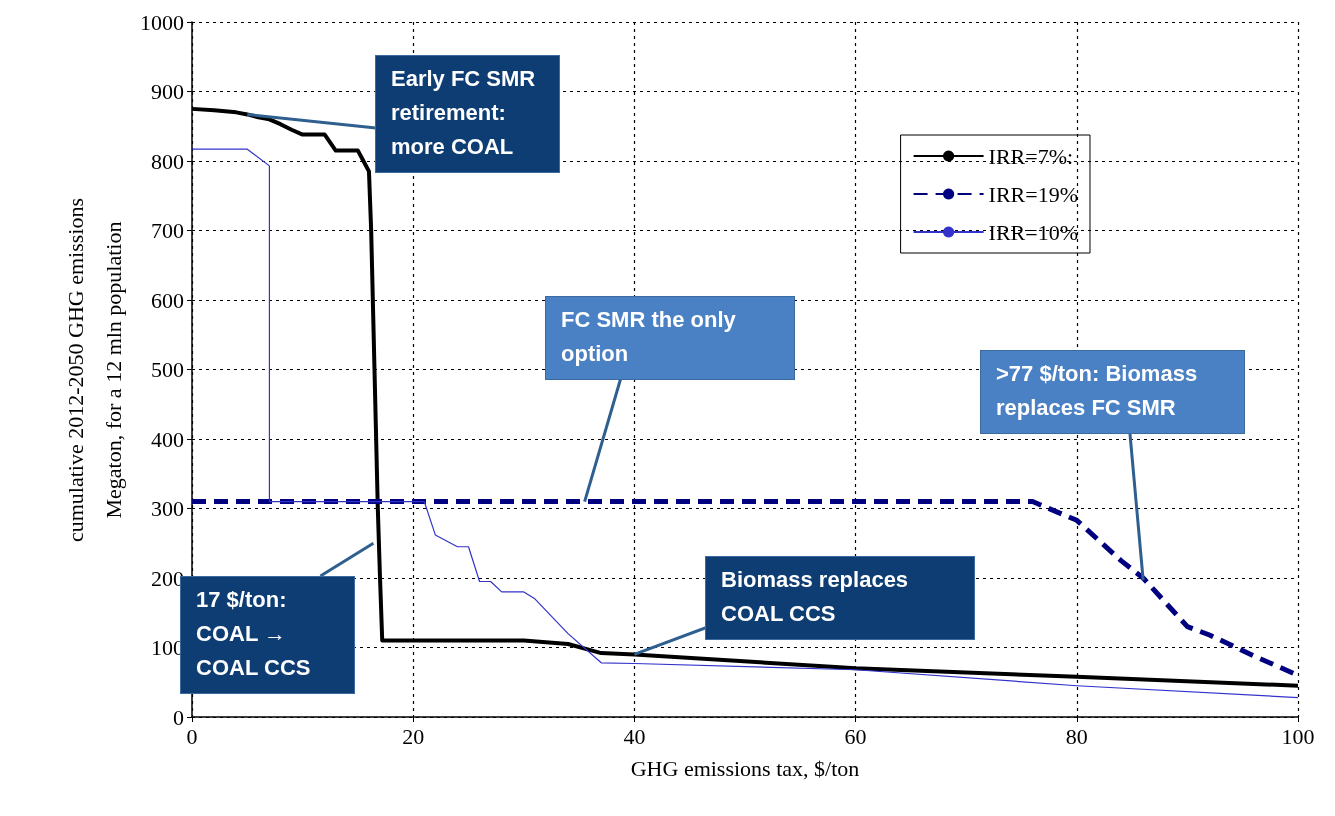 This screenshot has width=1335, height=816. Describe the element at coordinates (1033, 194) in the screenshot. I see `legend-label: IRR=19%` at that location.